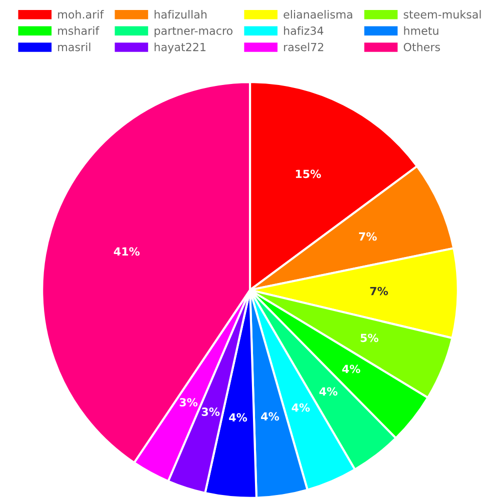 The width and height of the screenshot is (500, 500). Describe the element at coordinates (442, 14) in the screenshot. I see `legend-label: steem-muksal` at that location.